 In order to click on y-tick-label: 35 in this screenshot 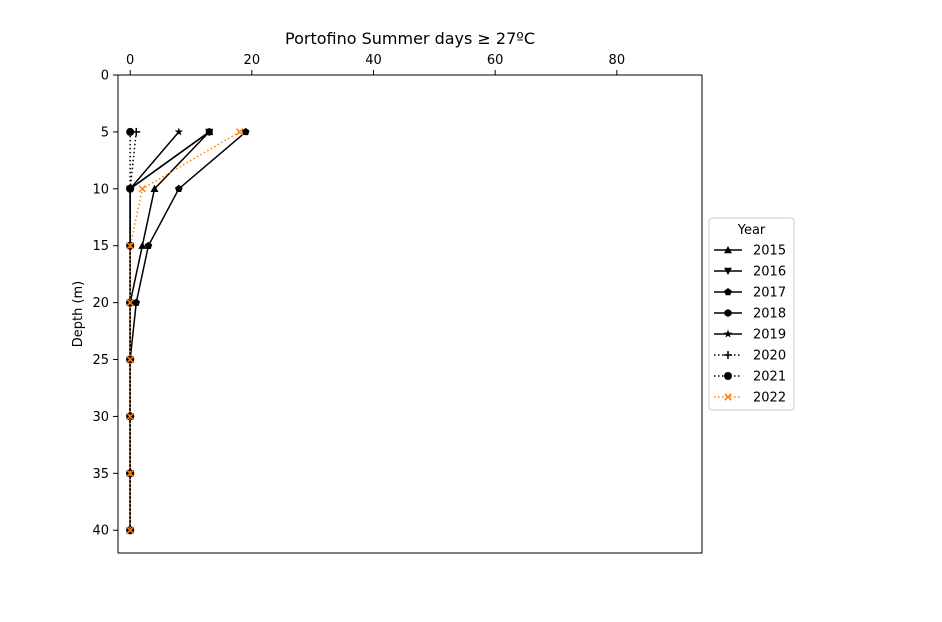, I will do `click(100, 474)`.